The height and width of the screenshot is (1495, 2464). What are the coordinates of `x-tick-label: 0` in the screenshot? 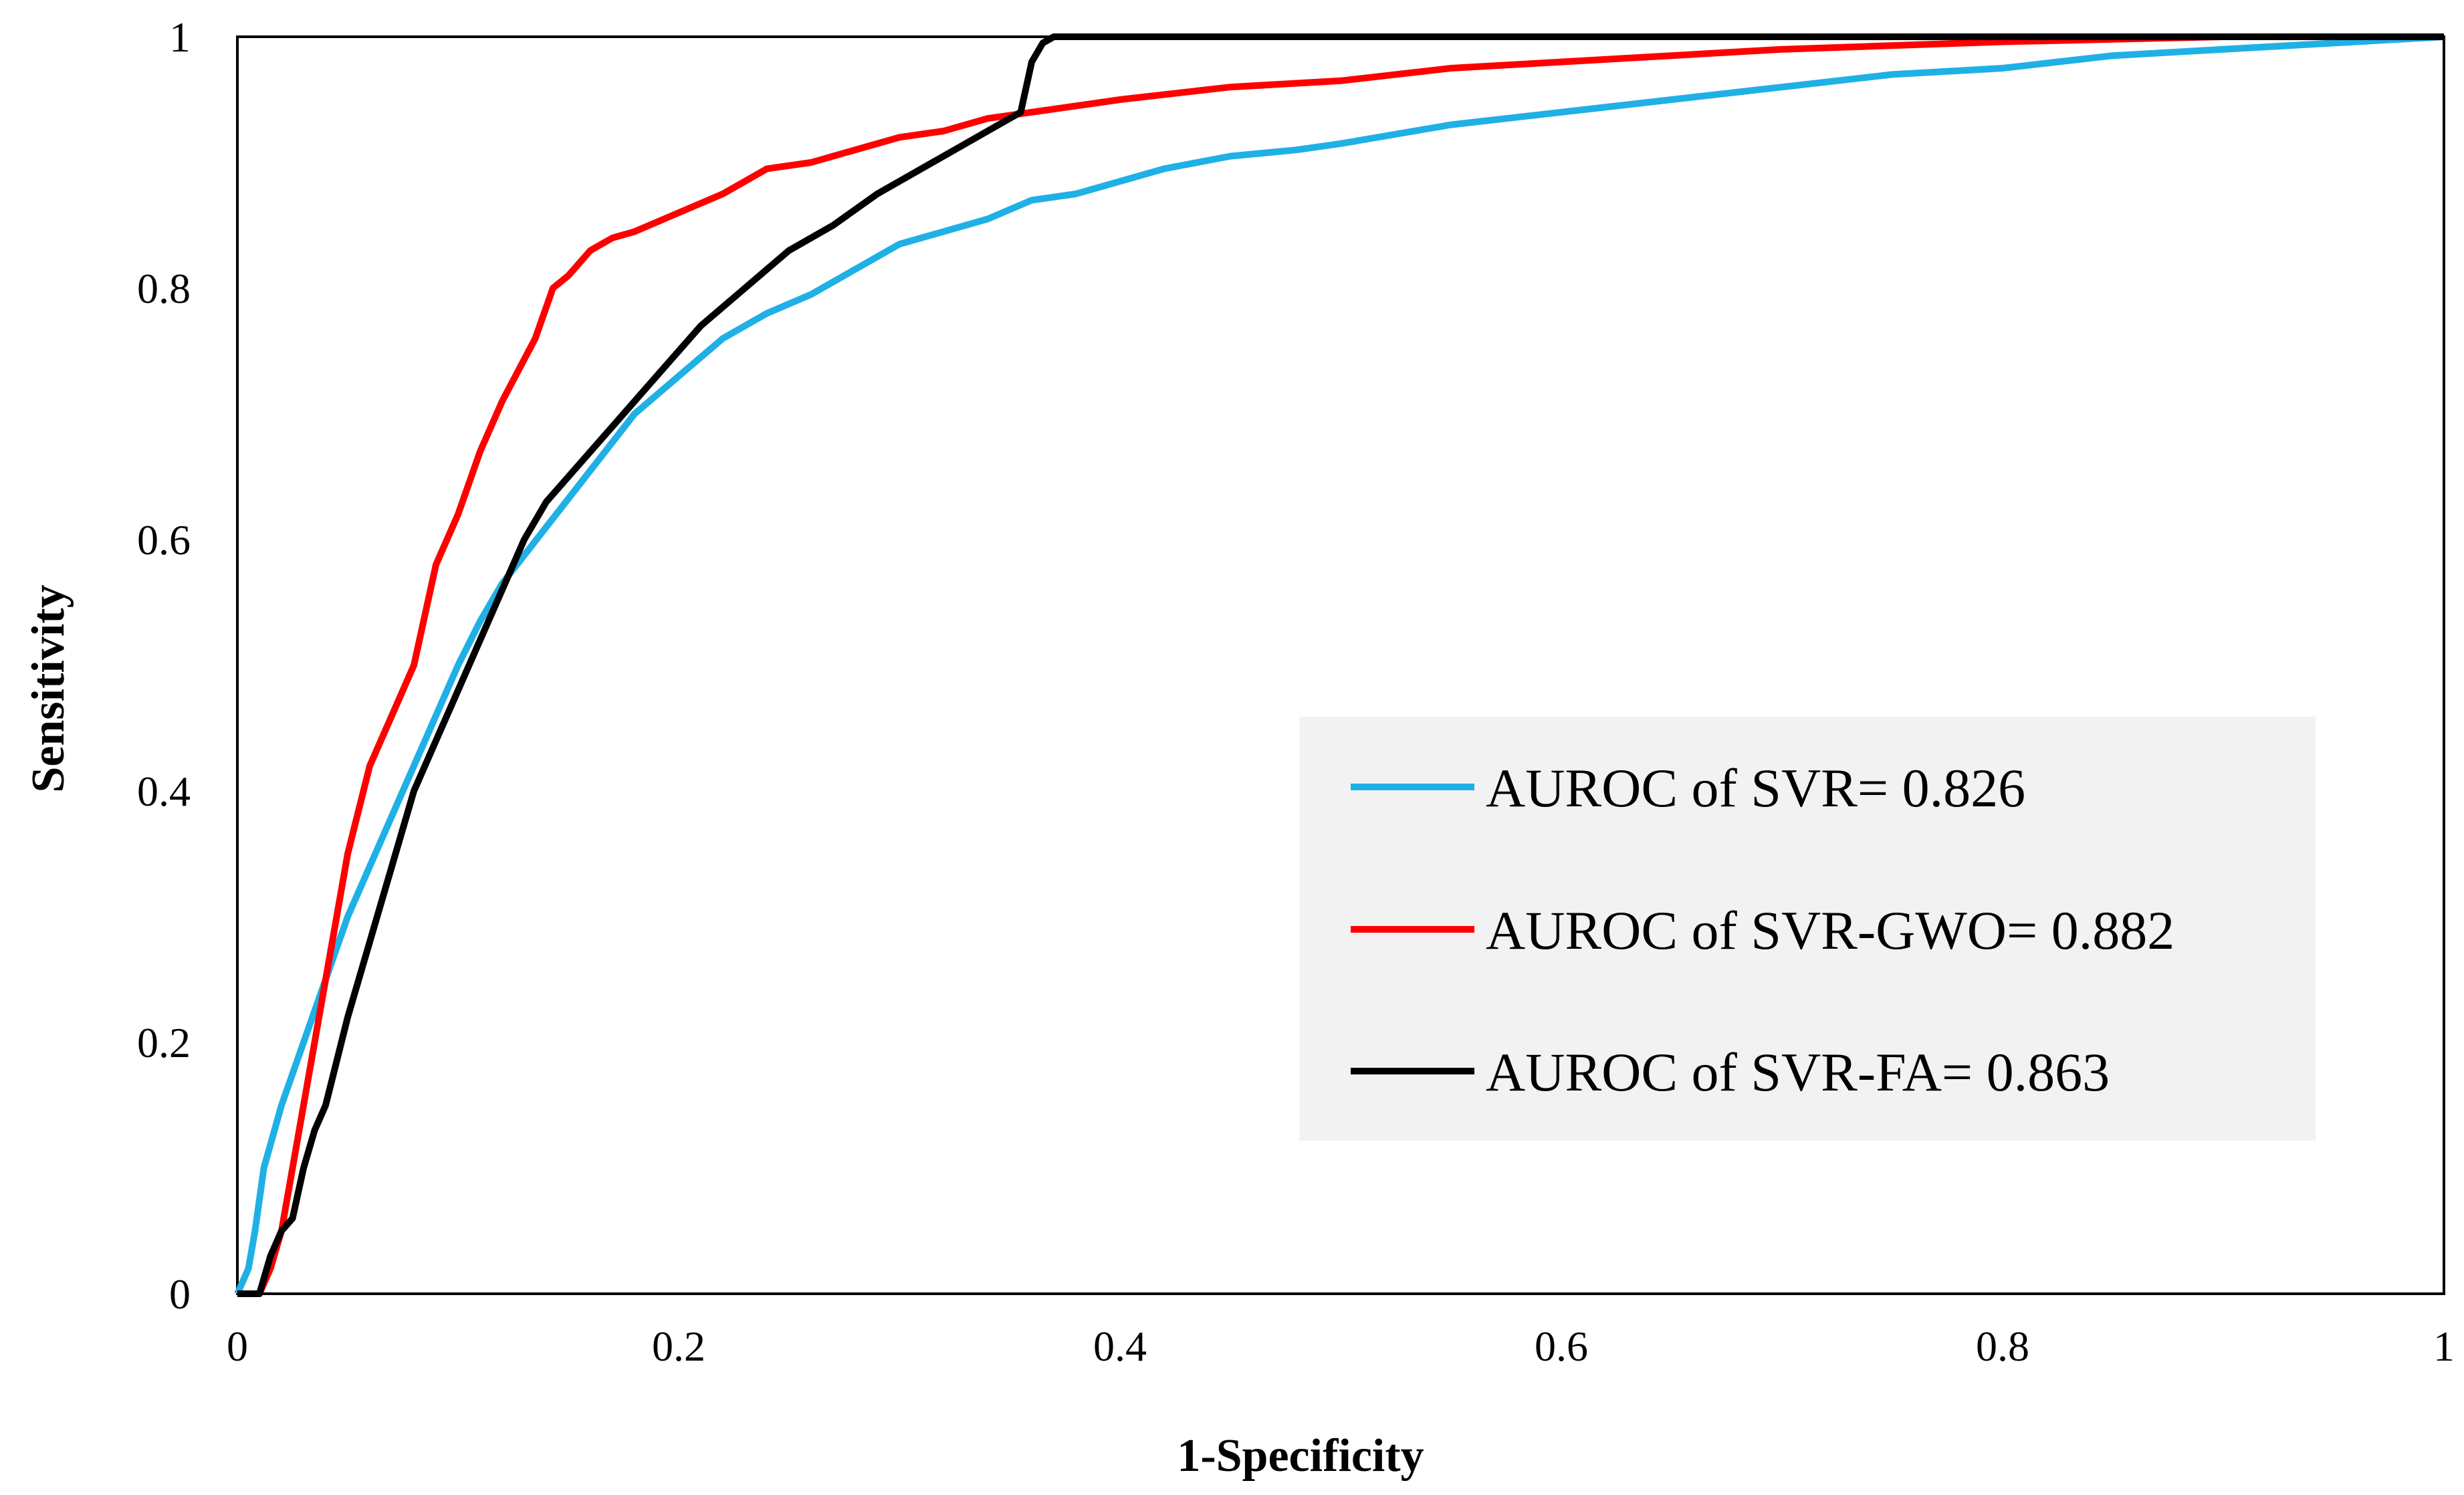 It's located at (237, 1346).